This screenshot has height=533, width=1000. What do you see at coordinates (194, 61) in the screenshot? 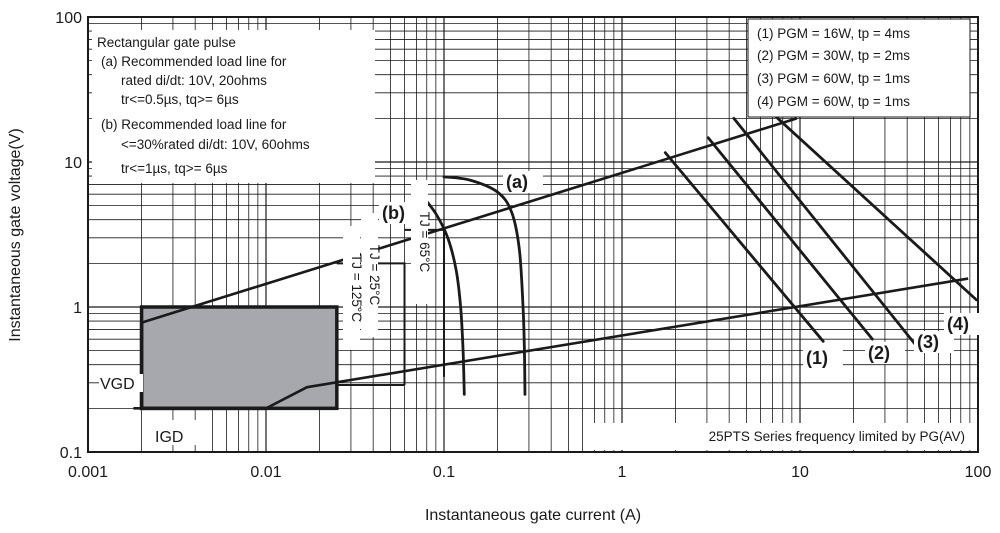
I see `note-line: (a) Recommended load line for` at bounding box center [194, 61].